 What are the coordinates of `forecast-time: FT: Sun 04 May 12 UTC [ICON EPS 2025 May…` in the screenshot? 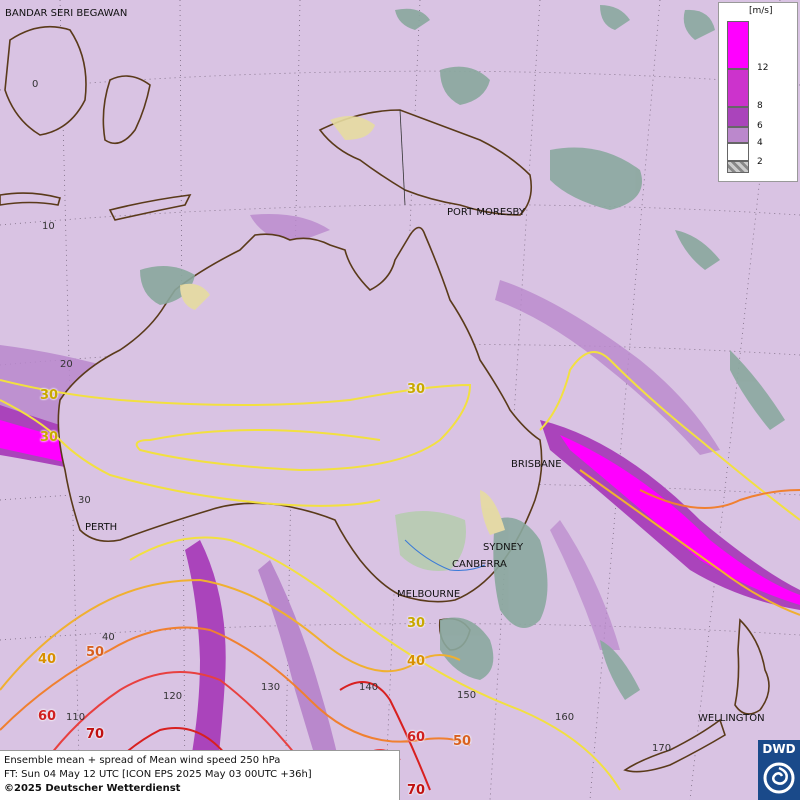 It's located at (158, 774).